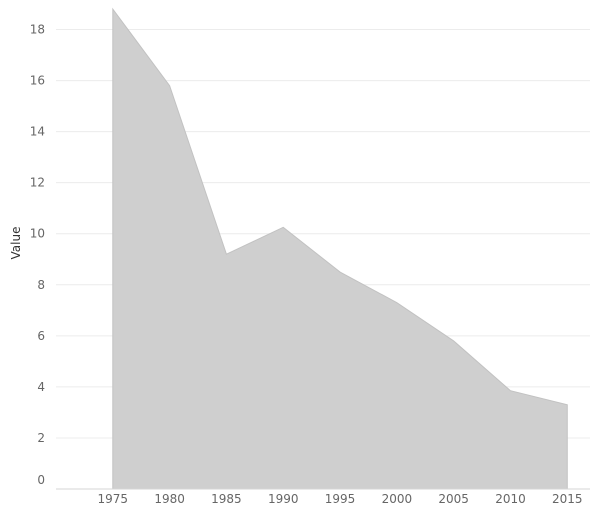 The width and height of the screenshot is (592, 509). Describe the element at coordinates (510, 499) in the screenshot. I see `x-tick-label-2010: 2010` at that location.